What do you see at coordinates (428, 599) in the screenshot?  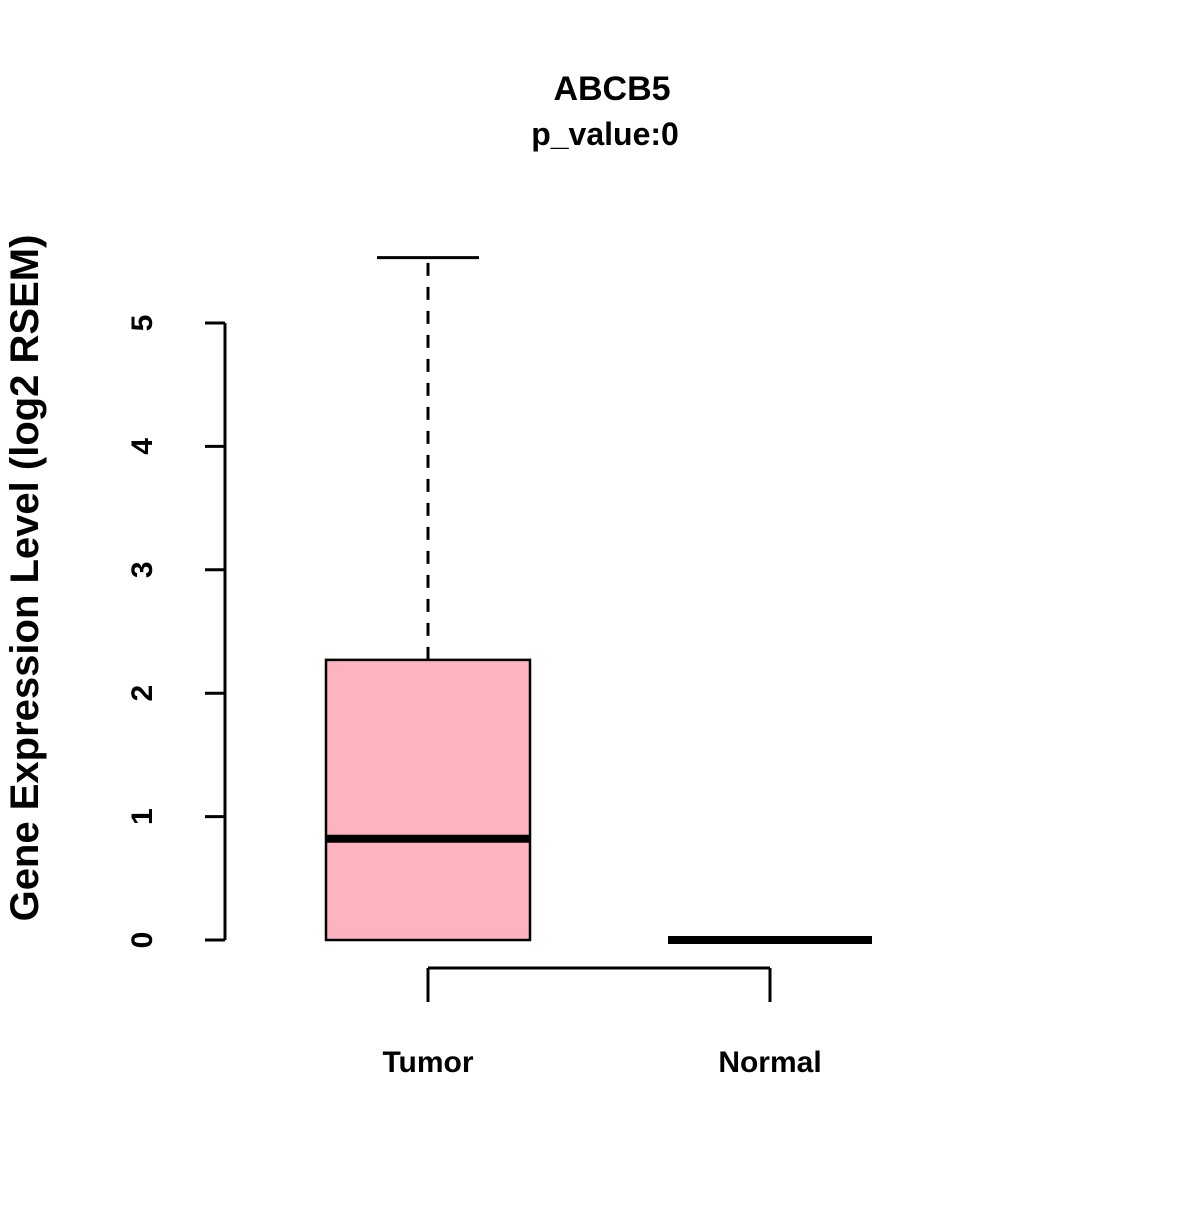 I see `box-group-tumor` at bounding box center [428, 599].